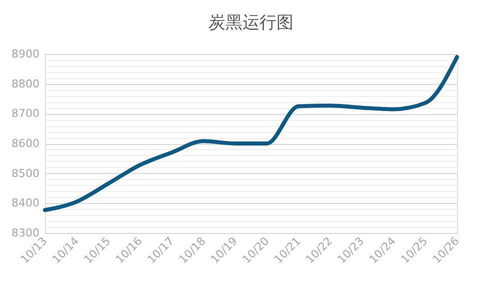  Describe the element at coordinates (26, 83) in the screenshot. I see `y-tick-label: 8800` at that location.